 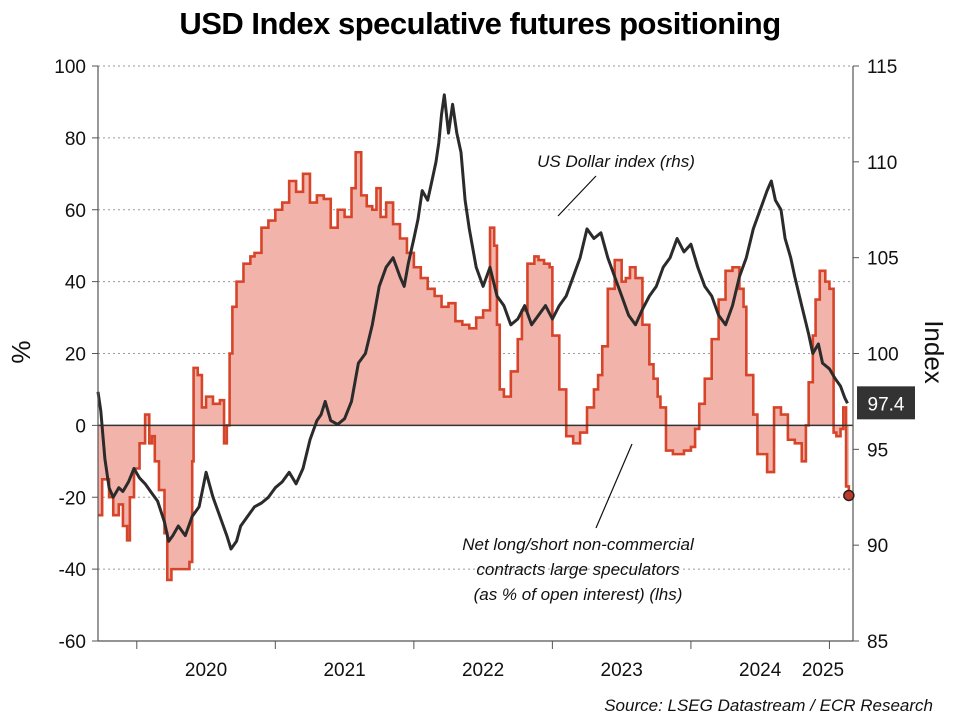 I want to click on left-axis-label: %, so click(x=21, y=351).